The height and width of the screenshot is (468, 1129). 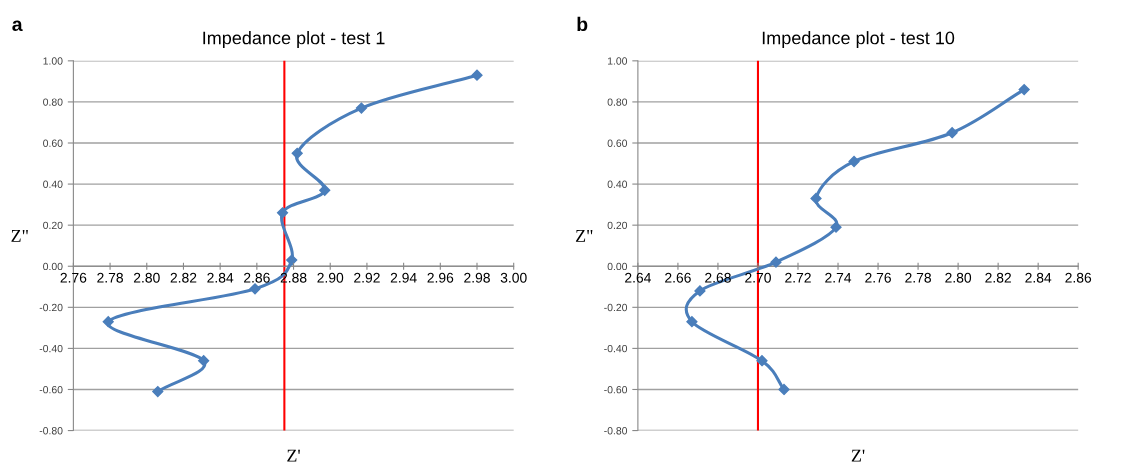 I want to click on x-tick-label: 2.98, so click(x=477, y=277).